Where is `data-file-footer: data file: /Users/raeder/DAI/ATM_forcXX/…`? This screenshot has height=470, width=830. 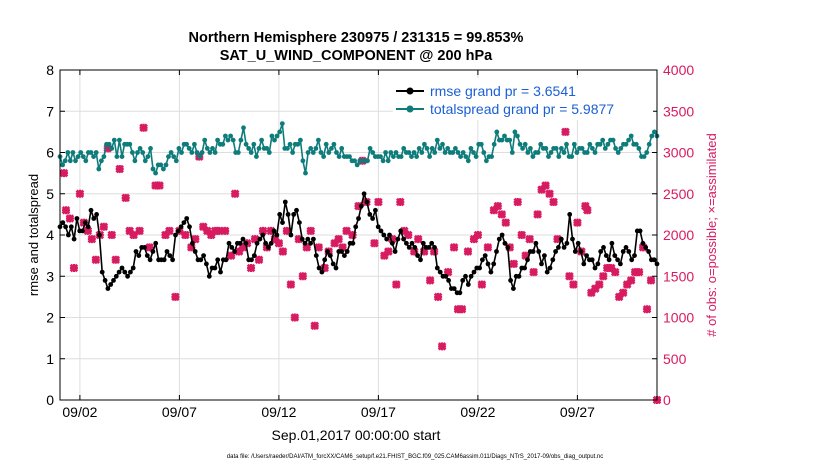
data-file-footer: data file: /Users/raeder/DAI/ATM_forcXX/… is located at coordinates (415, 457).